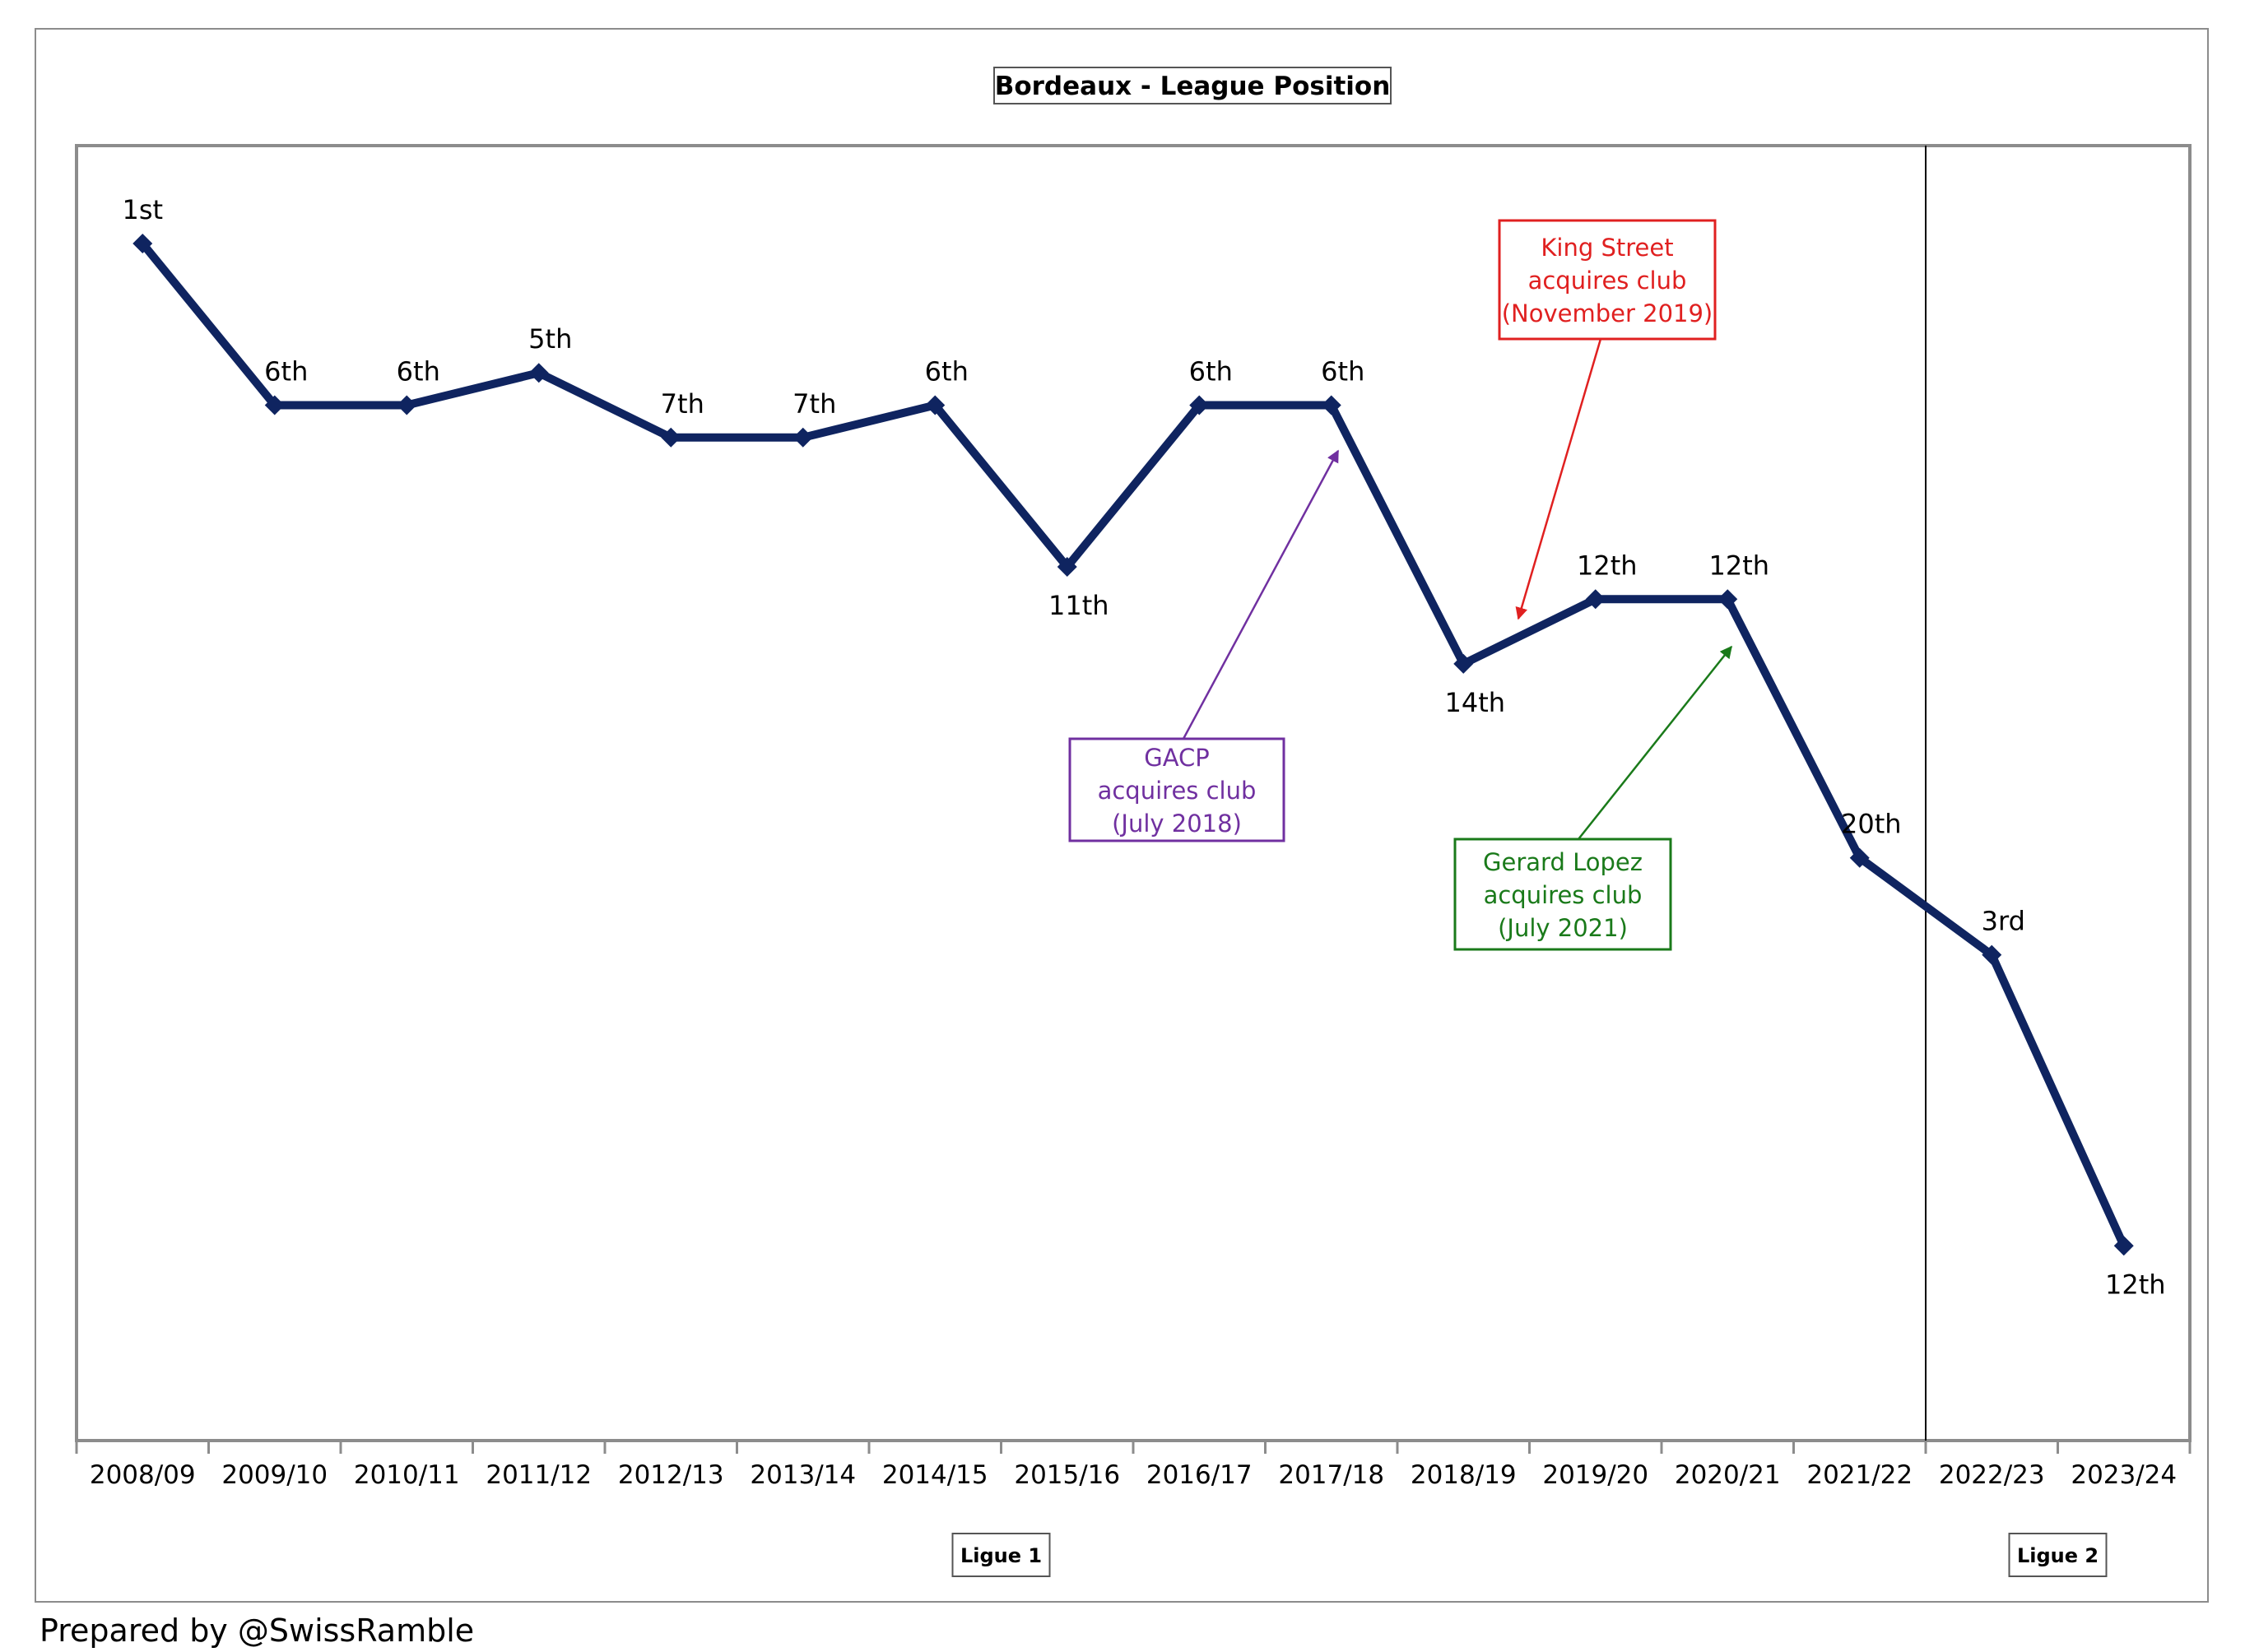 The height and width of the screenshot is (1652, 2245). I want to click on data-label-2008-09: 1st, so click(143, 210).